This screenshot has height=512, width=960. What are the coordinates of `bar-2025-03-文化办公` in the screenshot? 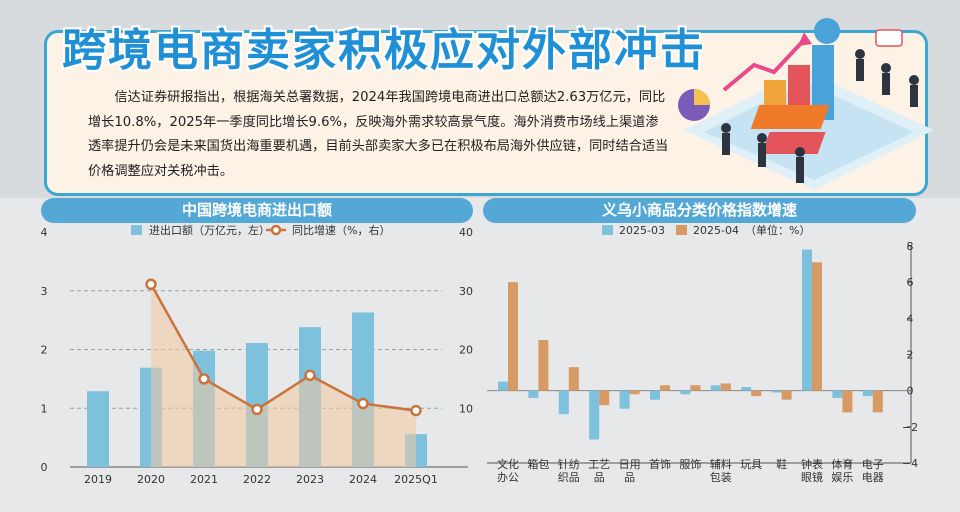 It's located at (503, 386).